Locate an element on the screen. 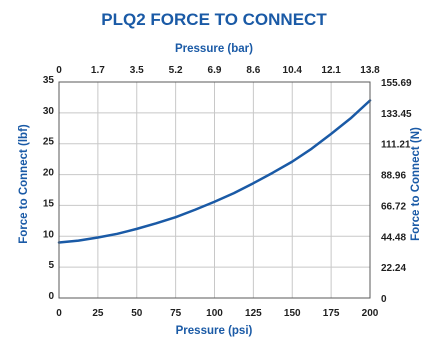 The image size is (429, 339). y-tick-label: 25 is located at coordinates (49, 142).